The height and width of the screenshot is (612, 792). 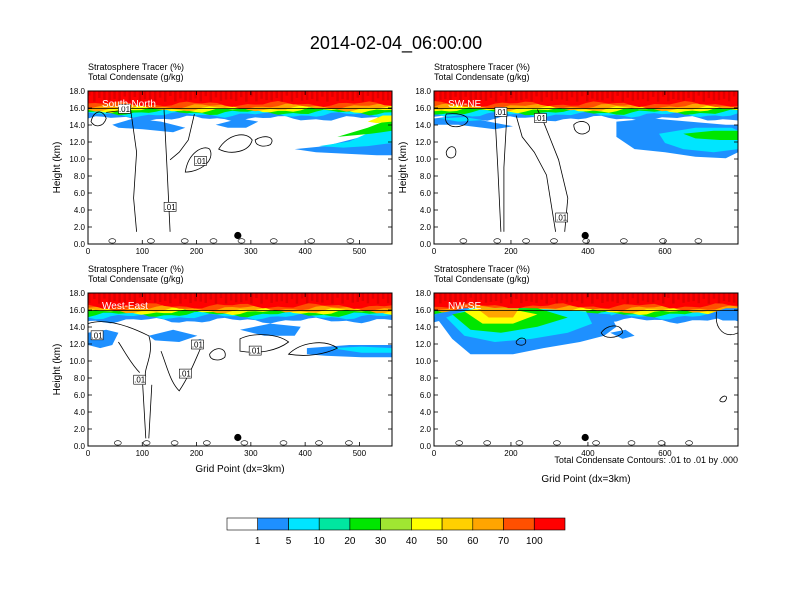 I want to click on panel-title-line: Stratosphere Tracer (%), so click(x=136, y=67).